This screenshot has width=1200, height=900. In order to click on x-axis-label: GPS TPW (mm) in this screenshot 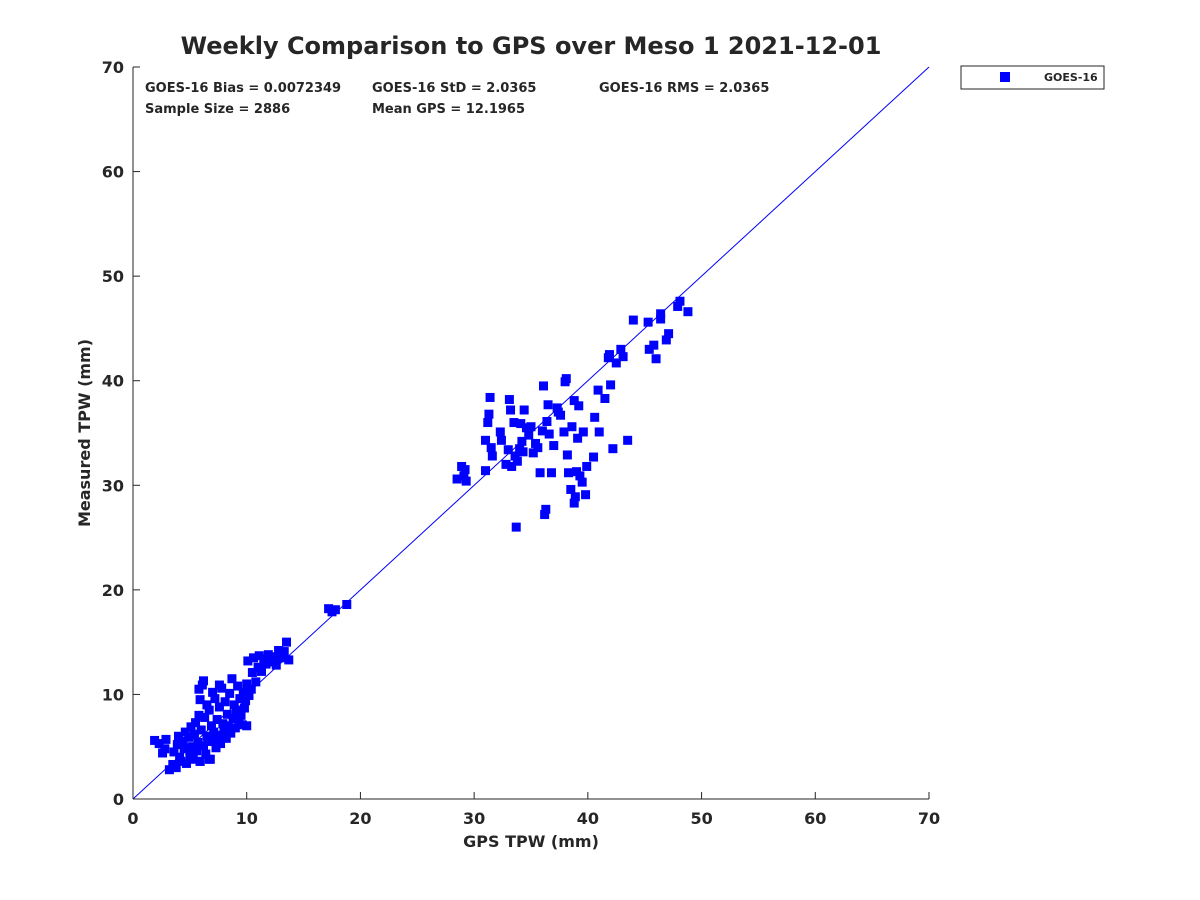, I will do `click(531, 841)`.